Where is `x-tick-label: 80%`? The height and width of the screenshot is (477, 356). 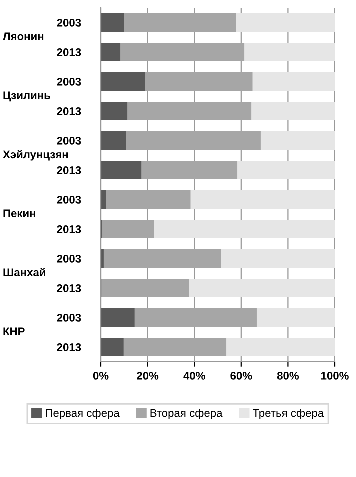
x-tick-label: 80% is located at coordinates (288, 376).